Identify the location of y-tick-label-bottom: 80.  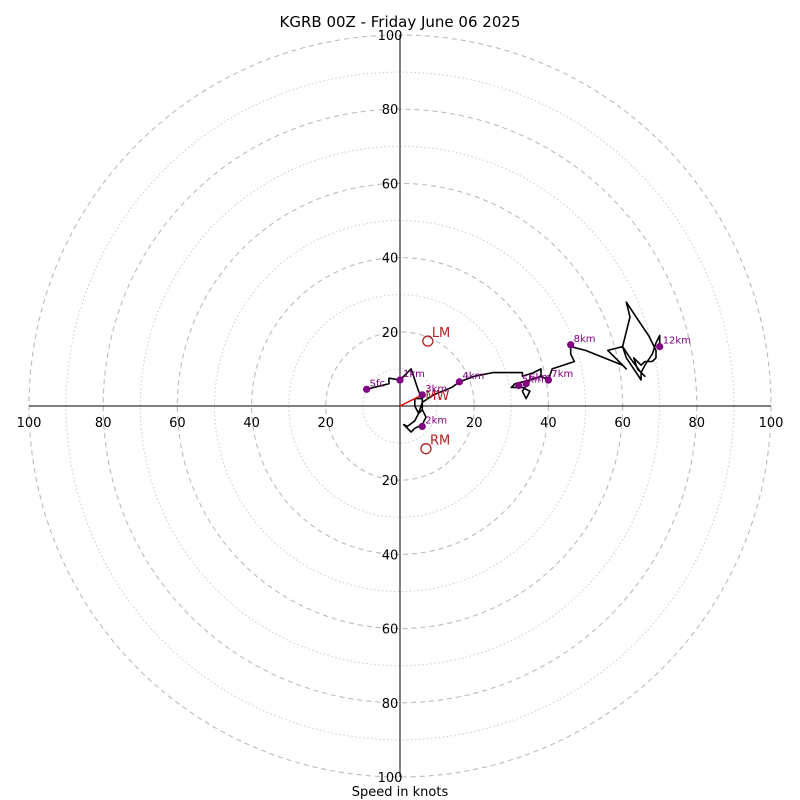
(390, 704).